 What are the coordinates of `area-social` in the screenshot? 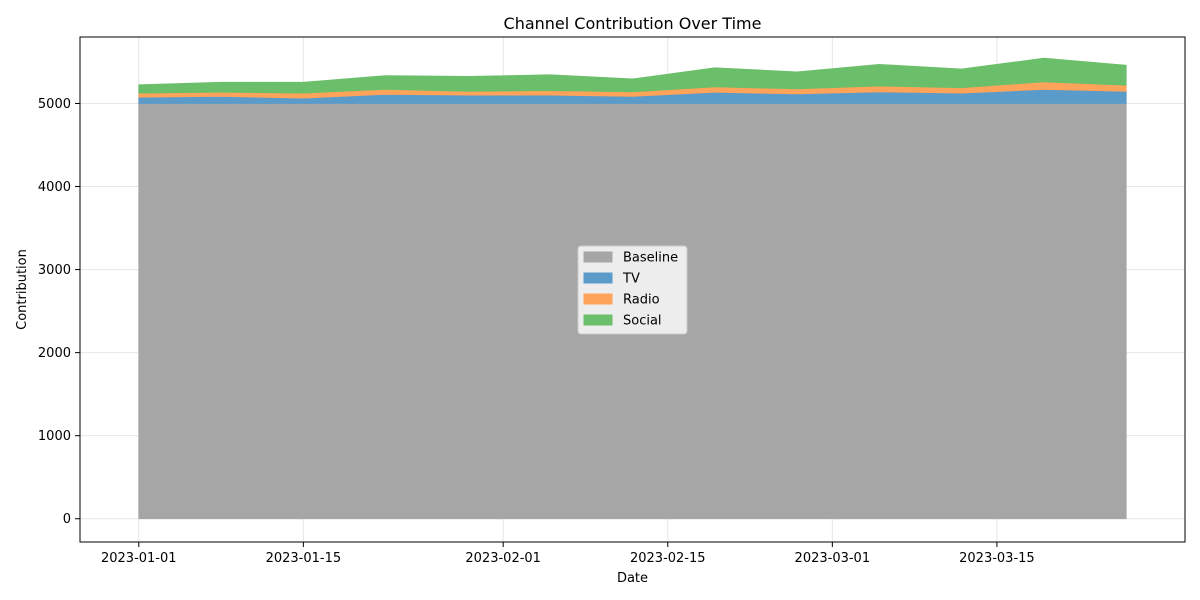 It's located at (632, 75).